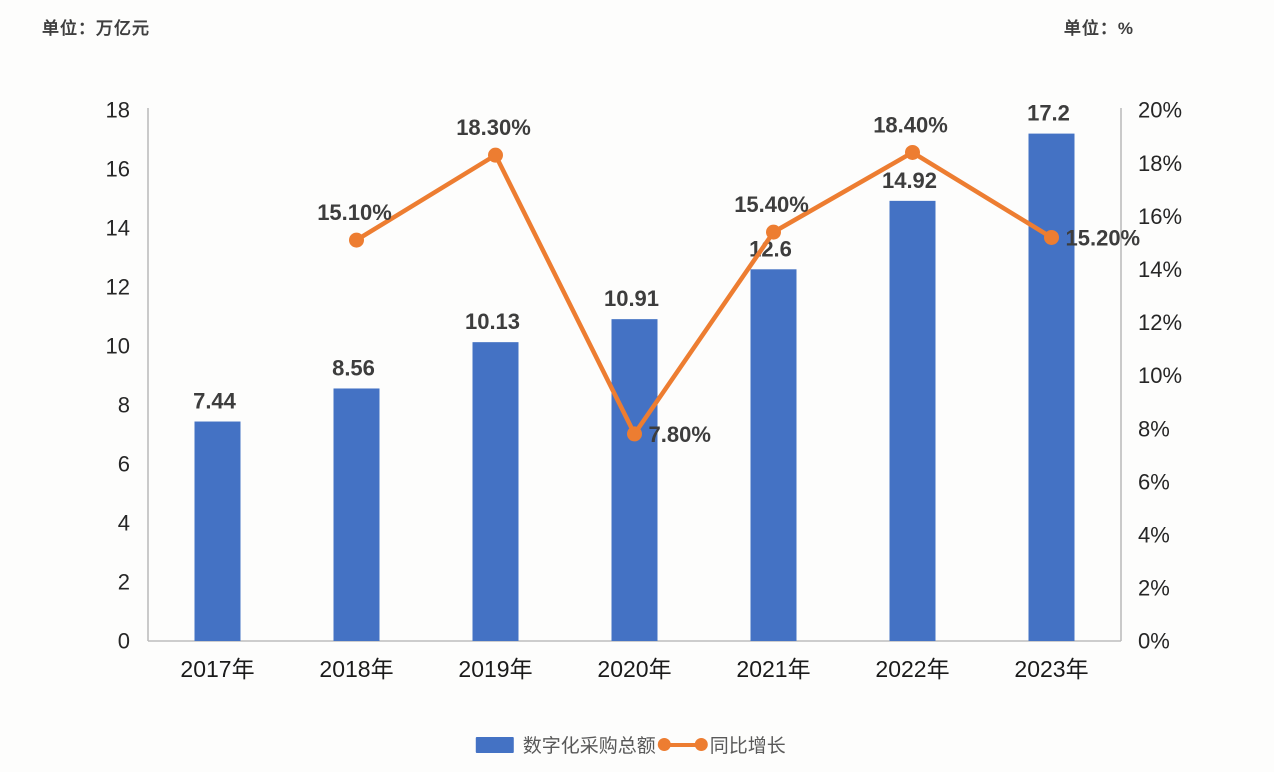 Image resolution: width=1274 pixels, height=772 pixels. What do you see at coordinates (118, 169) in the screenshot?
I see `left-axis-tick-label: 16` at bounding box center [118, 169].